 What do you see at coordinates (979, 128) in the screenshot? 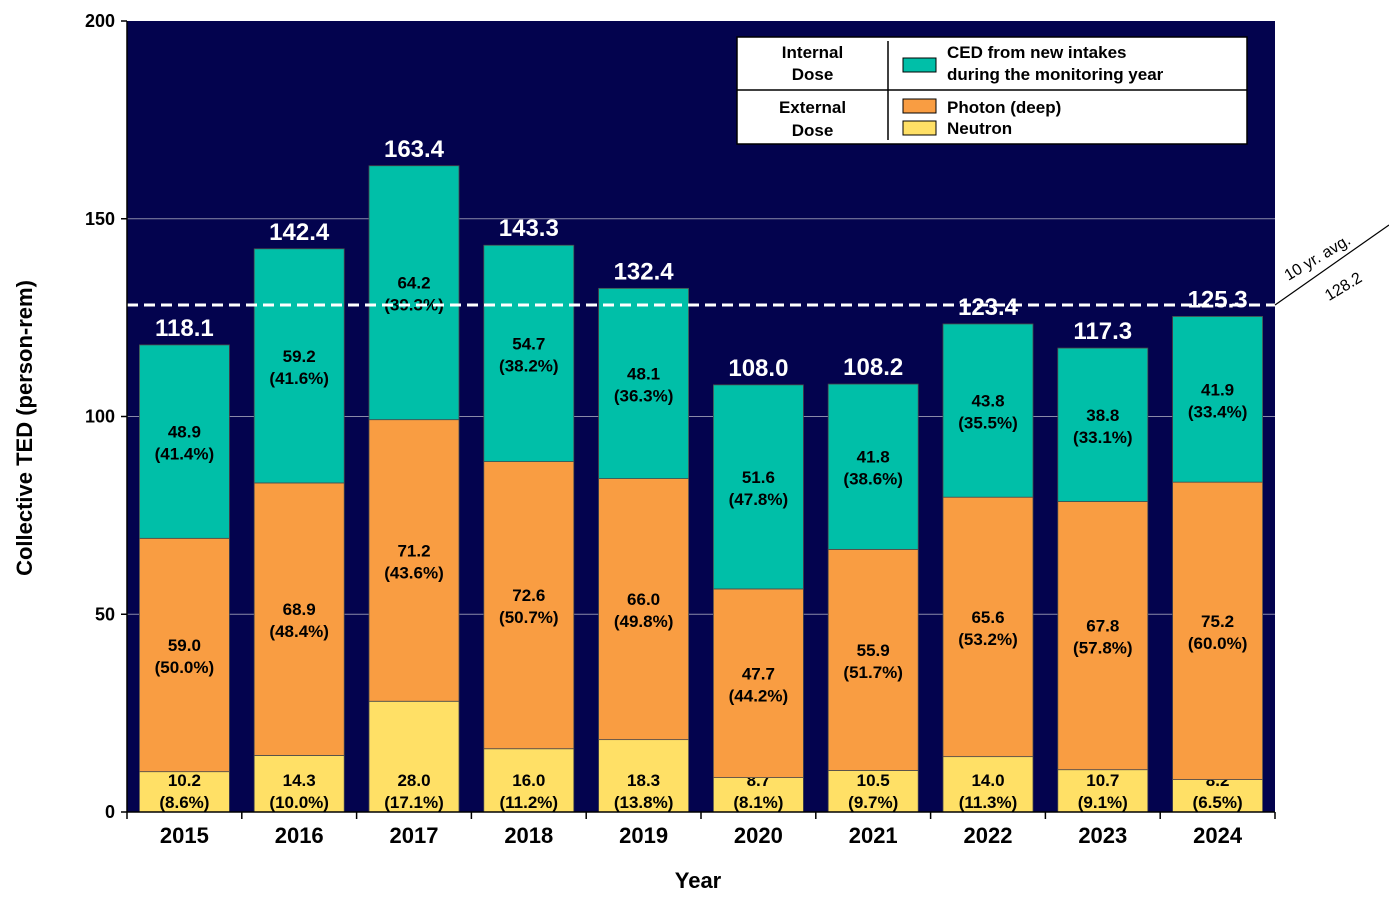
I see `legend-item-label: Neutron` at bounding box center [979, 128].